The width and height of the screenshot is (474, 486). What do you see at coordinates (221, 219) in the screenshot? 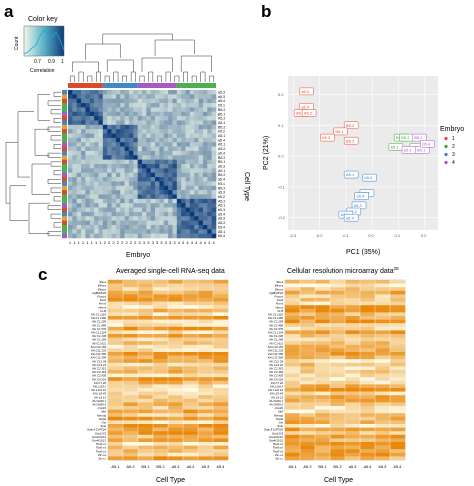
I see `cell-type-label: a5.3` at bounding box center [221, 219].